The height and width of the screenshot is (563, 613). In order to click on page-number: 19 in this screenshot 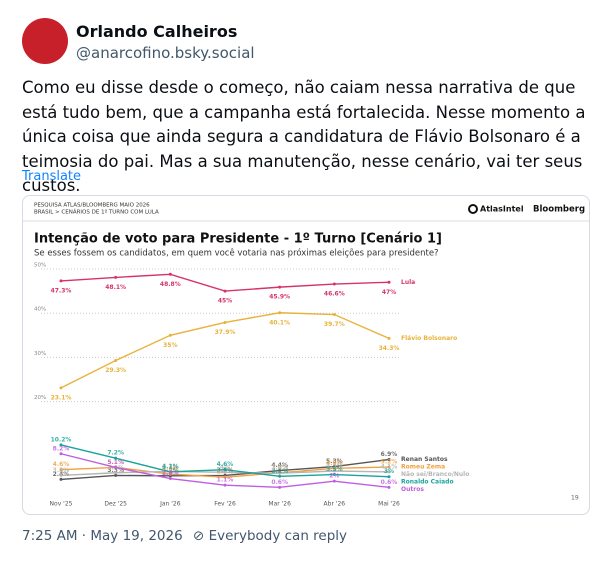, I will do `click(575, 498)`.